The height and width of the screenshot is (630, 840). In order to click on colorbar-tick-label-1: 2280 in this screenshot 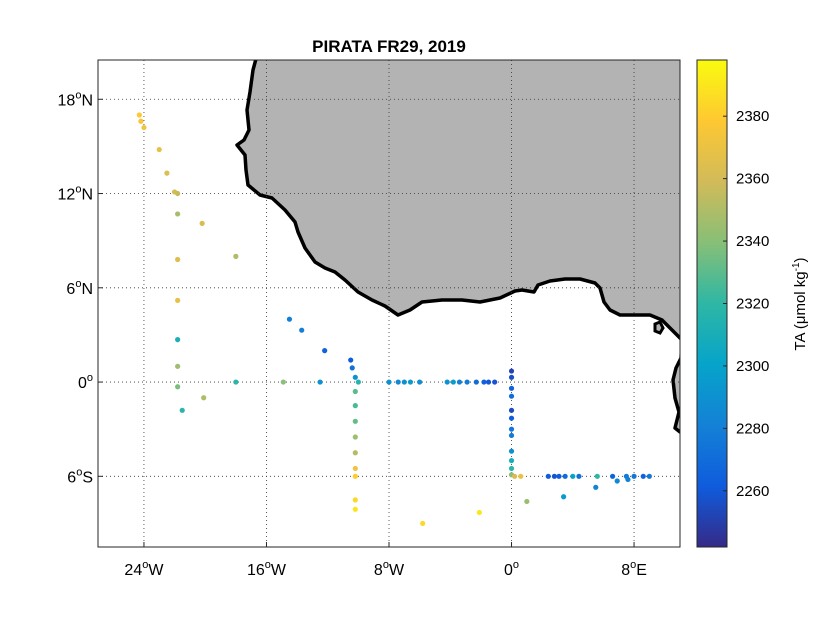, I will do `click(752, 428)`.